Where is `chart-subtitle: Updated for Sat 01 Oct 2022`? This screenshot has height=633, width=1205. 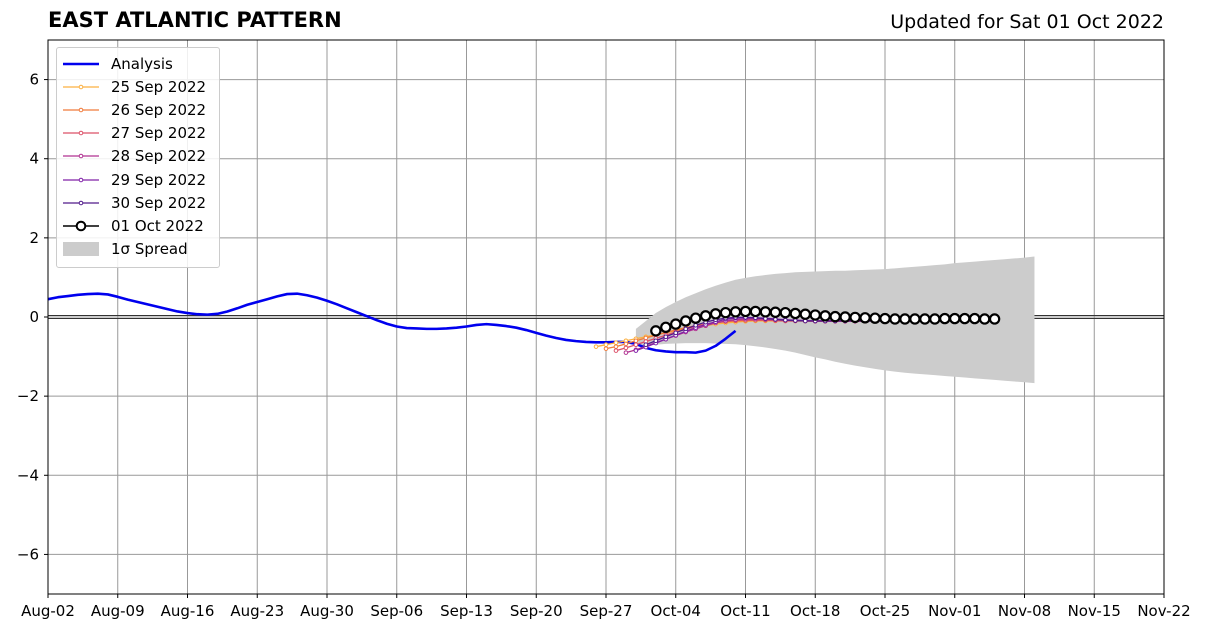 chart-subtitle: Updated for Sat 01 Oct 2022 is located at coordinates (1027, 22).